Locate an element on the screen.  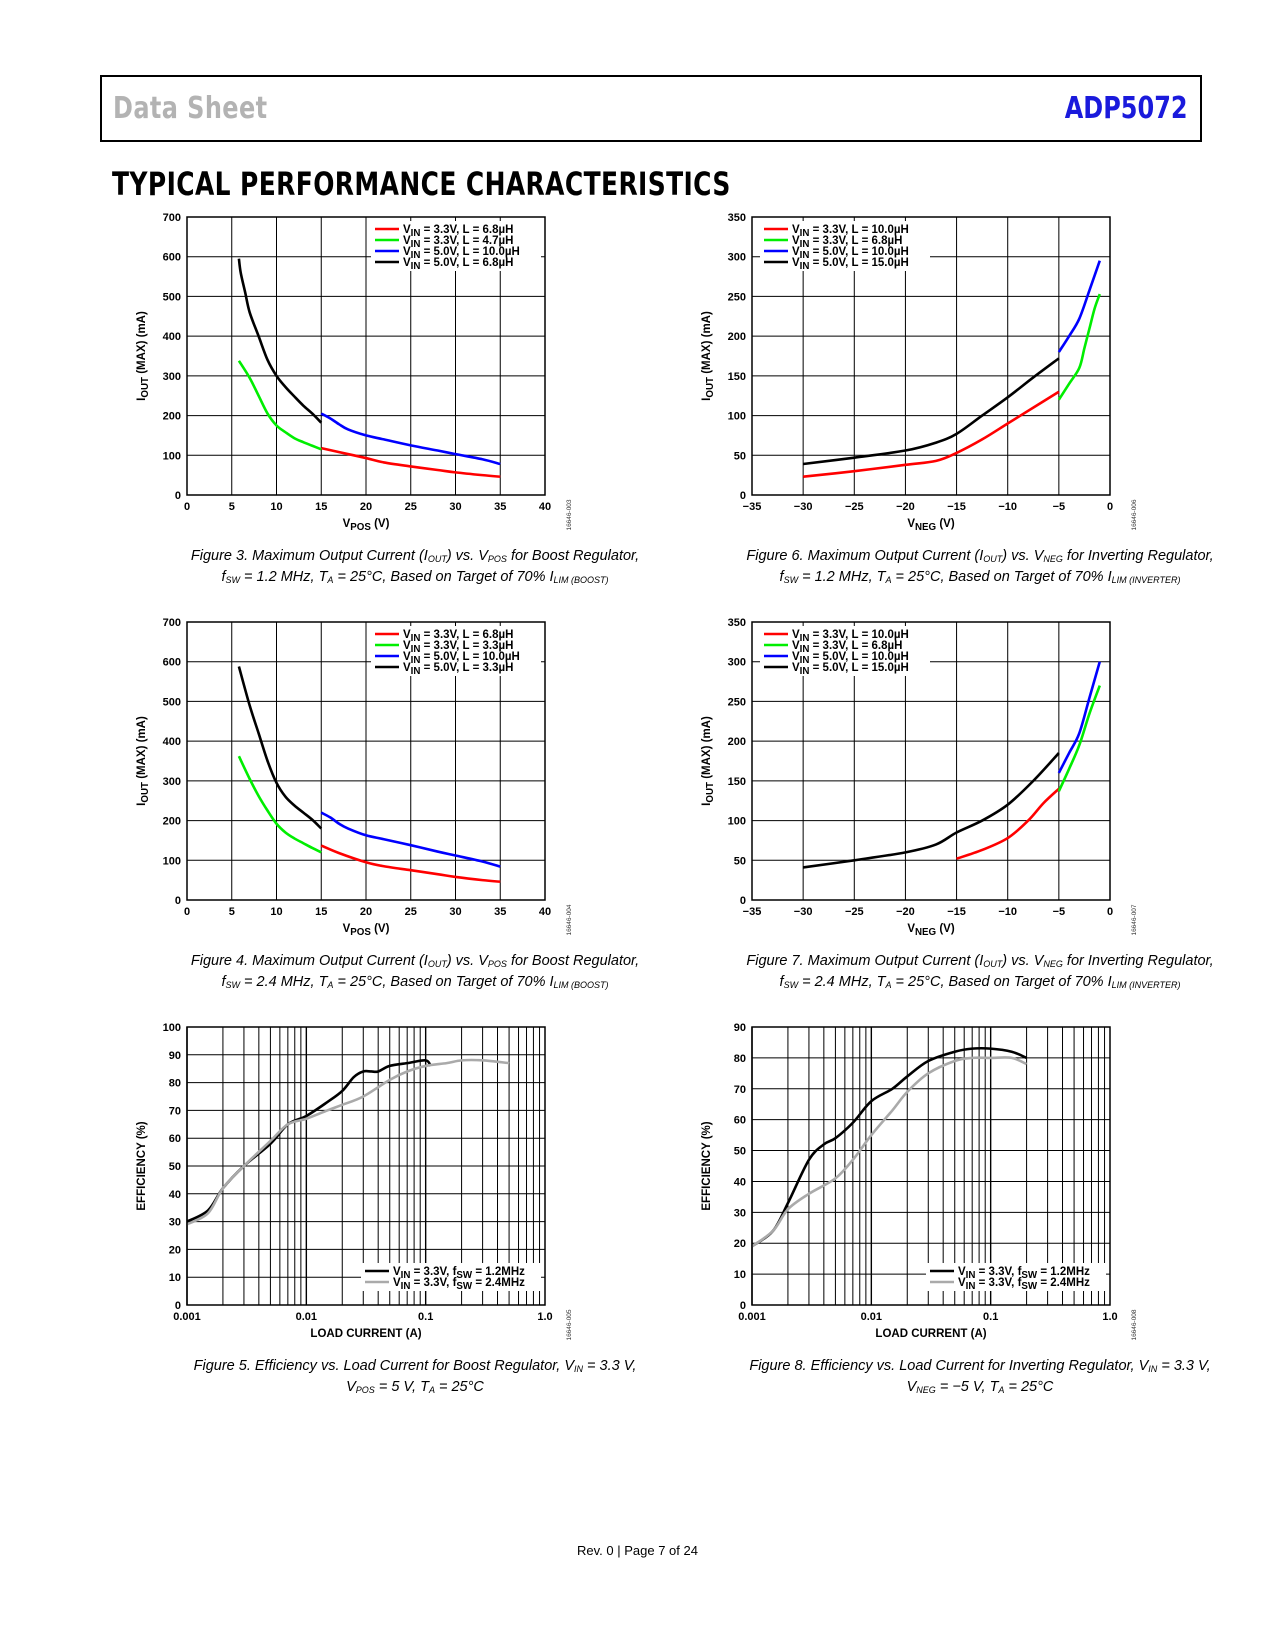
x-tick-label: 0.1 is located at coordinates (990, 1317).